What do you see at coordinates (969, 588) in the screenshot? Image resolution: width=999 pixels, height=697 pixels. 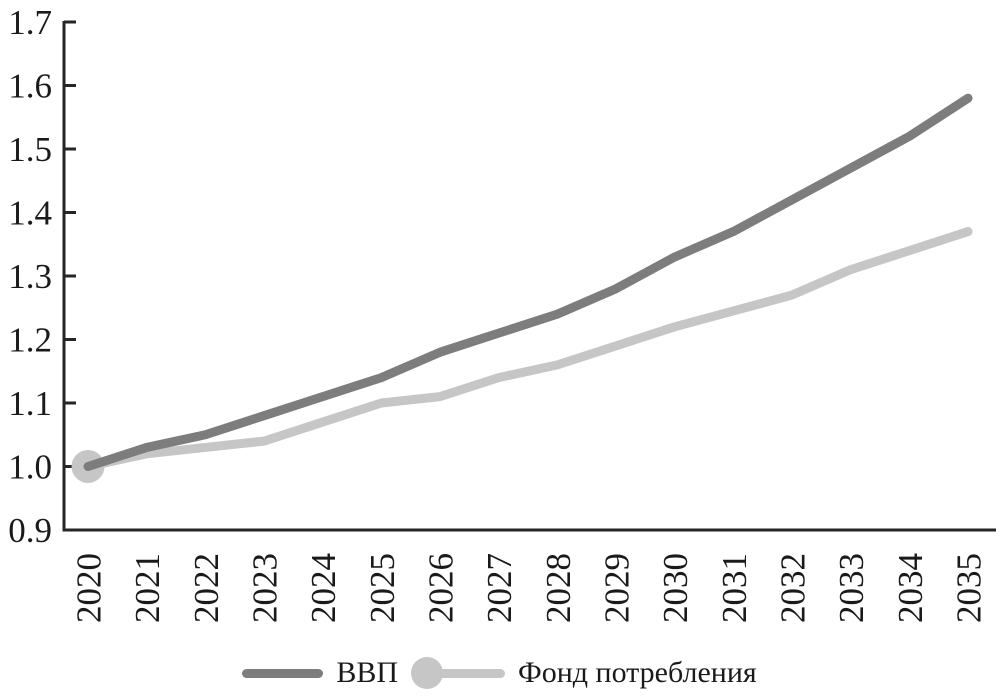 I see `svg-text: 2035` at bounding box center [969, 588].